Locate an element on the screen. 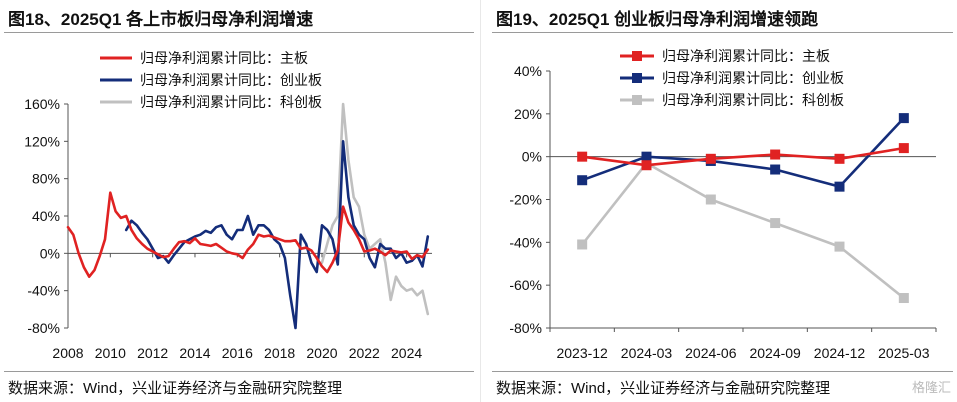 This screenshot has width=957, height=402. left-legend-label-1: 归母净利润累计同比：创业板 is located at coordinates (231, 80).